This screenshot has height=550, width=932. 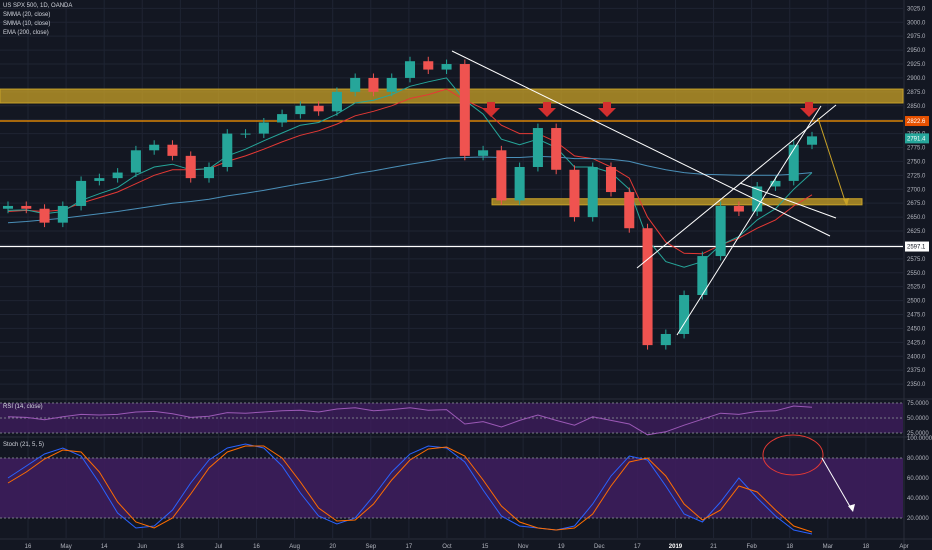 I want to click on time-axis-label: Apr, so click(x=903, y=547).